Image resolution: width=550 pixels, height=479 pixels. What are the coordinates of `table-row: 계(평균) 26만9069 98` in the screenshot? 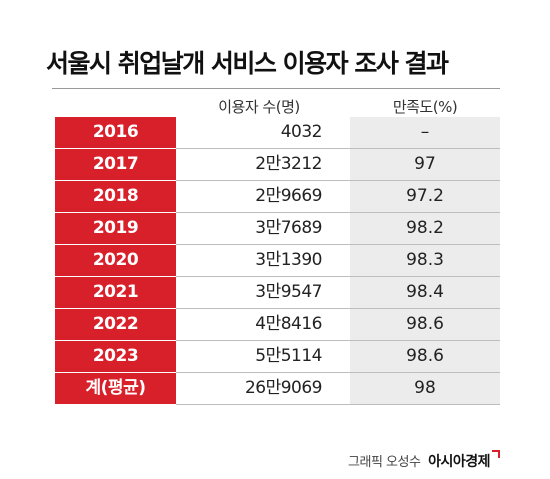 It's located at (277, 389).